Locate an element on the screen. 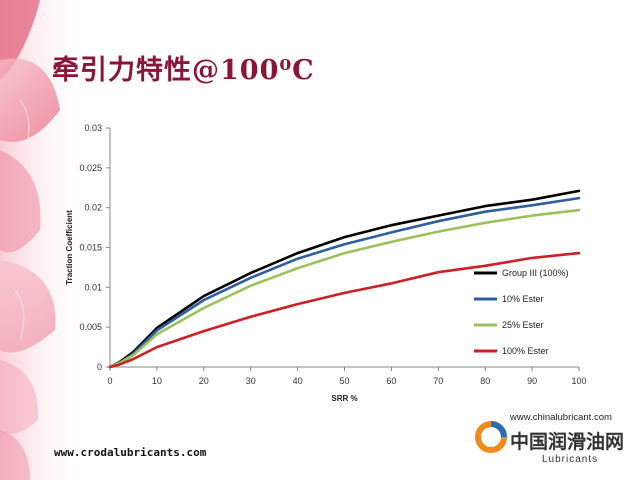  legend-label: 25% Ester is located at coordinates (523, 325).